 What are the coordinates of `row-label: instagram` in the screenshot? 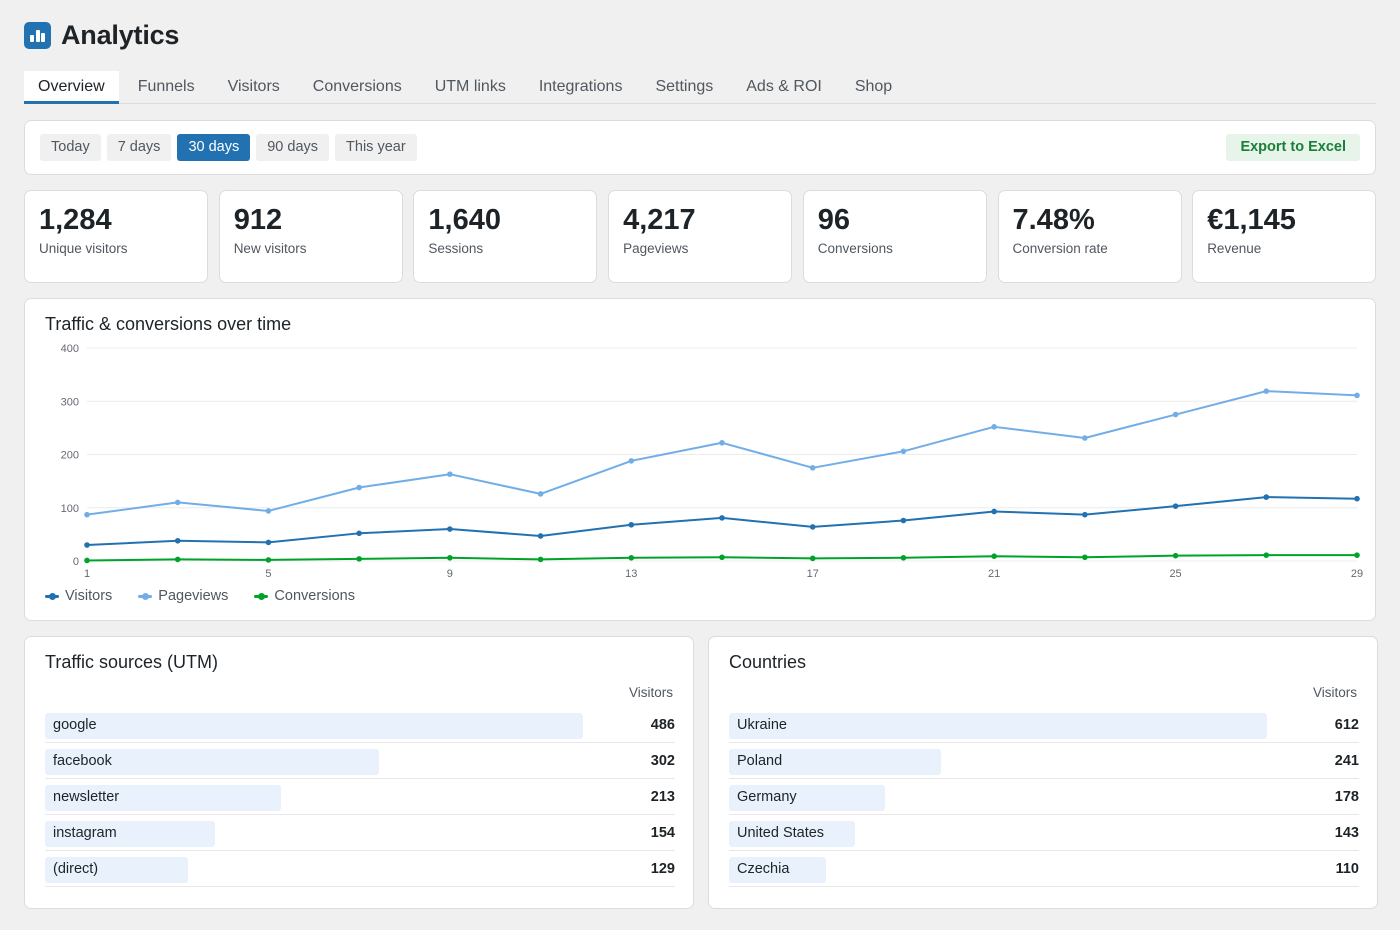 It's located at (85, 833).